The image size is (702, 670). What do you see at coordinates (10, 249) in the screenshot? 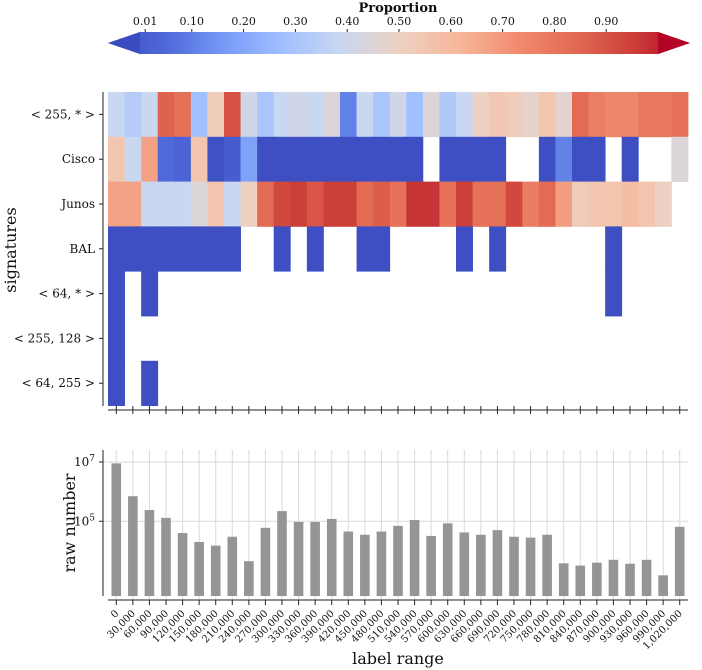
I see `heatmap-ylabel: signatures` at bounding box center [10, 249].